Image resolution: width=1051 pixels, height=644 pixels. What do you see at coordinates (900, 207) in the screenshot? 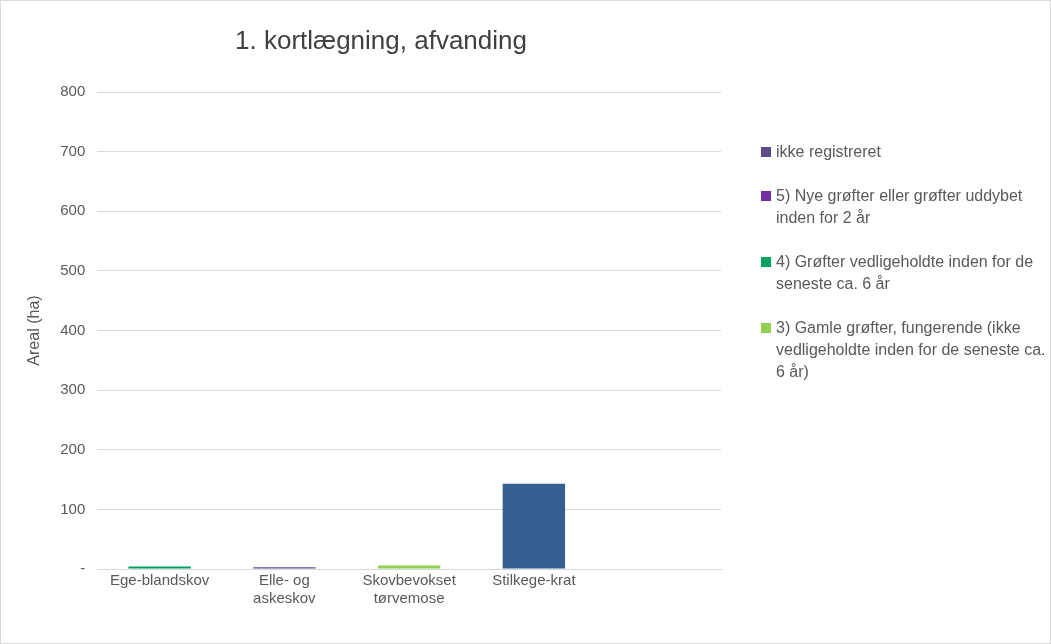
I see `legend-label: 5) Nye grøfter eller grøfter uddybet inden for 2 år` at bounding box center [900, 207].